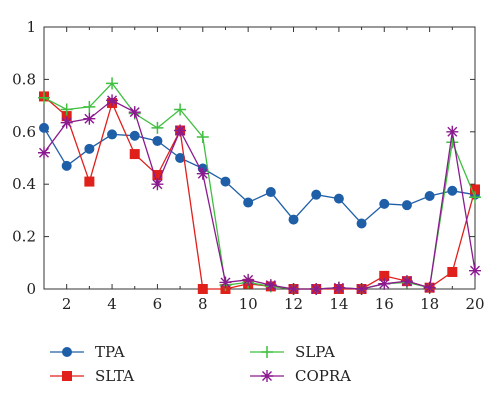 This screenshot has width=500, height=402. What do you see at coordinates (87, 352) in the screenshot?
I see `legend-item-tpa: TPA` at bounding box center [87, 352].